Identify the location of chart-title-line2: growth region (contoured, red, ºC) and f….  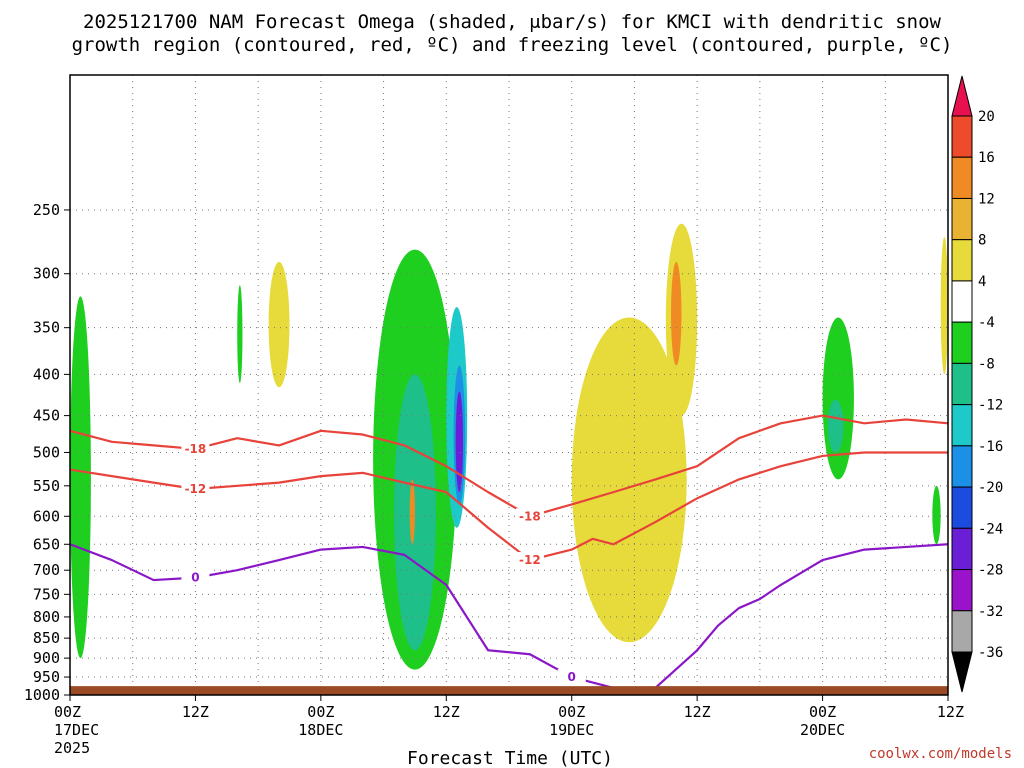
(512, 45).